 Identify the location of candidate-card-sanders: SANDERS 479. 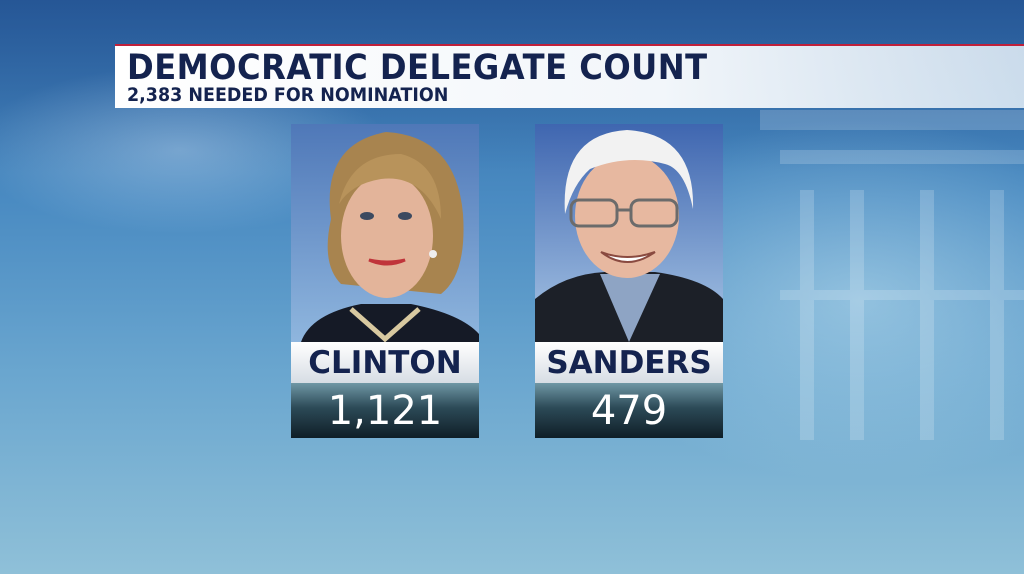
(629, 281).